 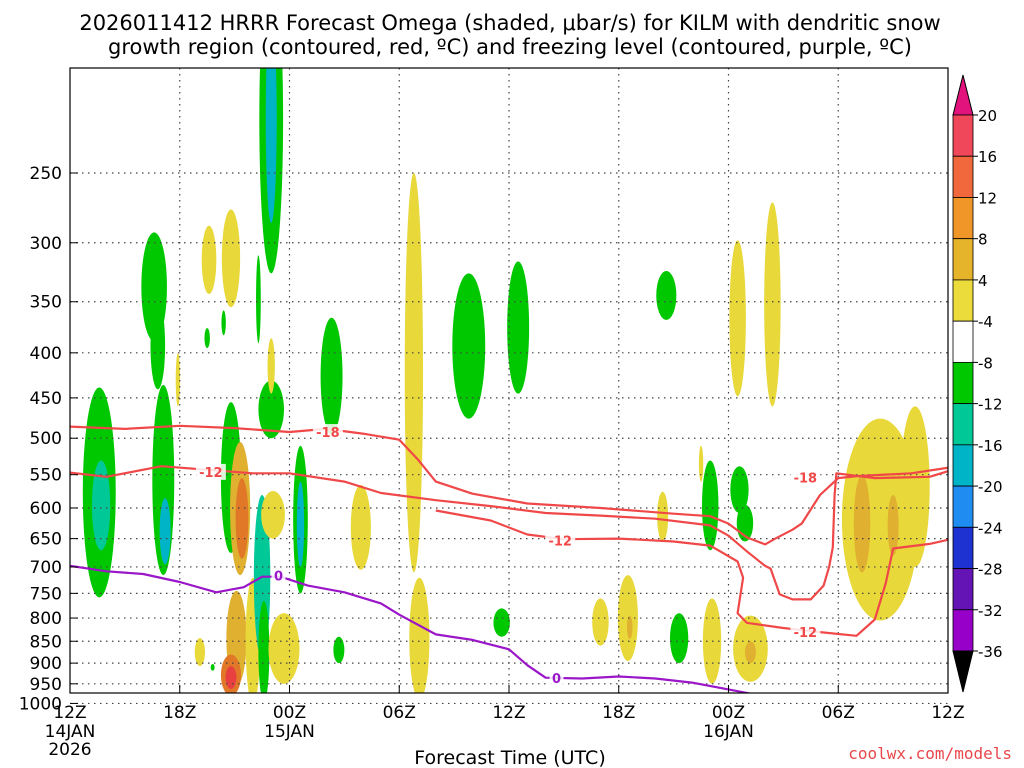 I want to click on x-tick-year: 2026, so click(x=69, y=750).